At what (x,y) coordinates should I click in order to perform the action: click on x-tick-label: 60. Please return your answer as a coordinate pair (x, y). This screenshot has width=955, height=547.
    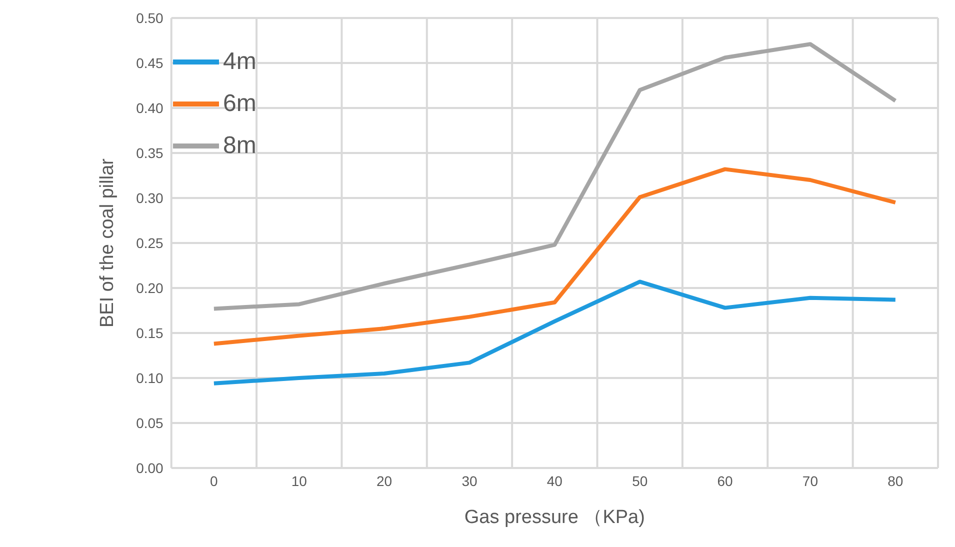
    Looking at the image, I should click on (725, 480).